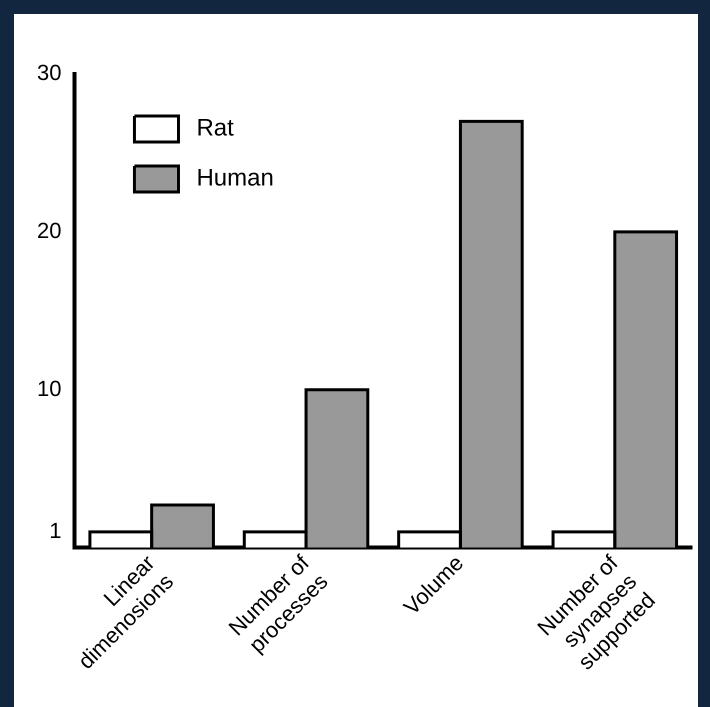 The image size is (710, 707). Describe the element at coordinates (55, 530) in the screenshot. I see `y-tick-label: 1` at that location.